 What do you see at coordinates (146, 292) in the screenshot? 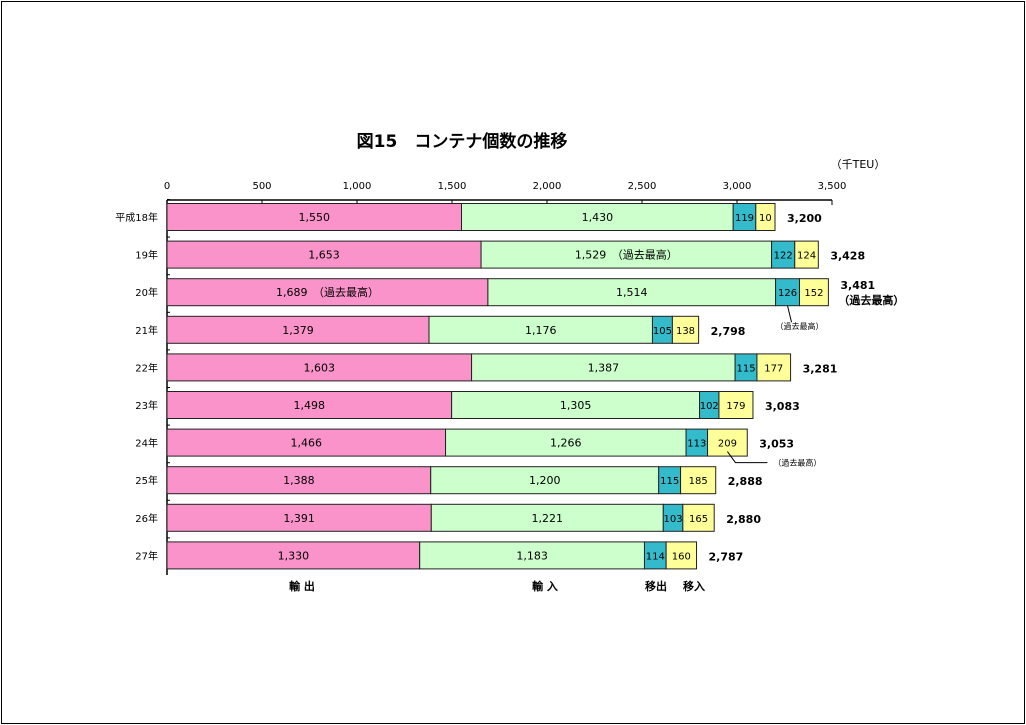
I see `category-label: 20年` at bounding box center [146, 292].